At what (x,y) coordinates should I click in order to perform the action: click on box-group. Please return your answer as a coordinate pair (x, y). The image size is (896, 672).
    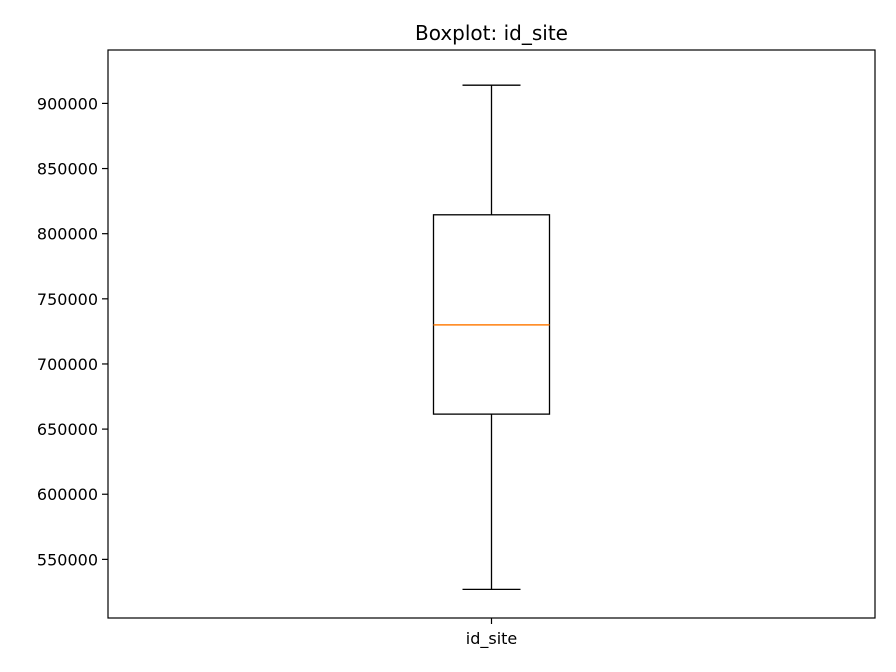
    Looking at the image, I should click on (491, 337).